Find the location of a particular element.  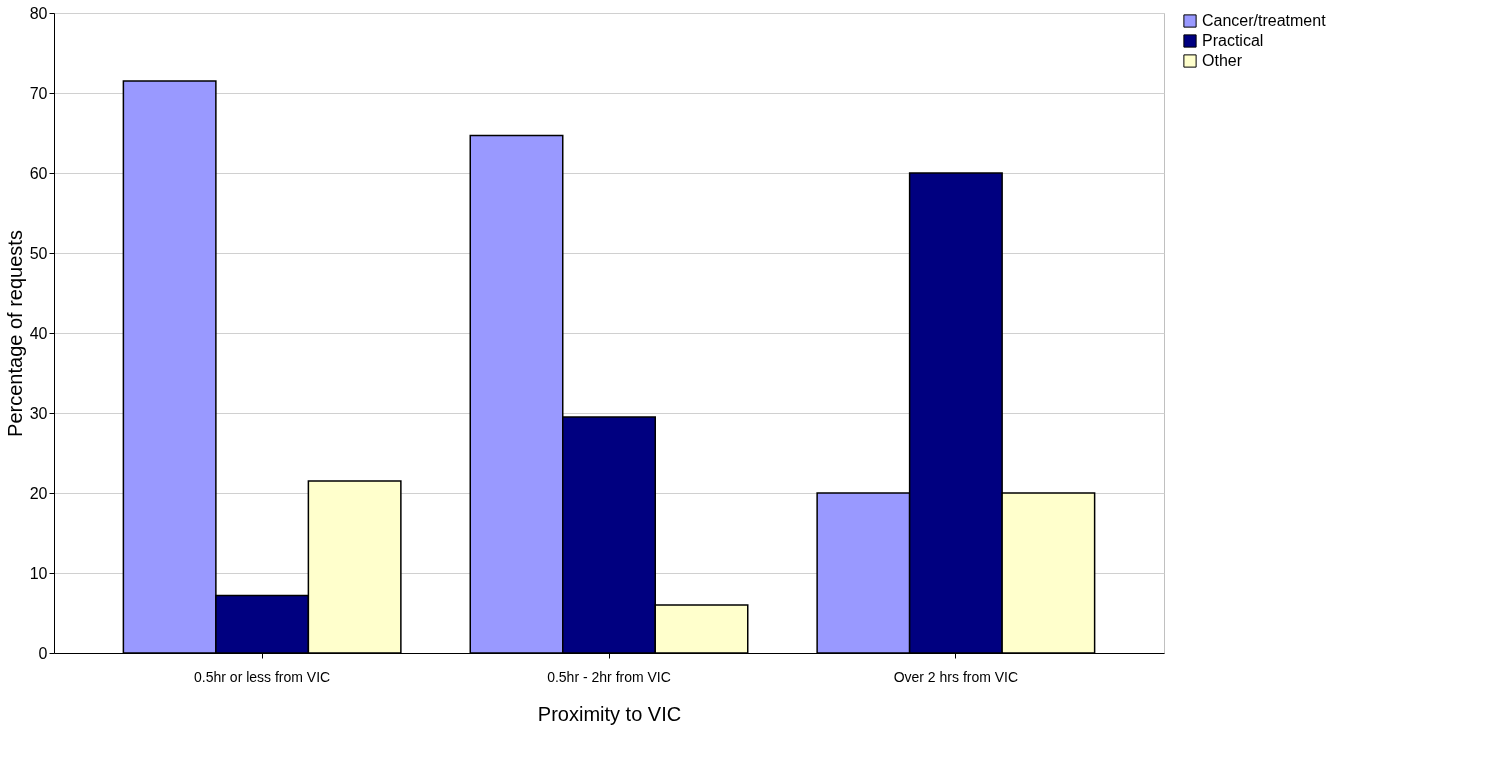

y-tick-label: 40 is located at coordinates (38, 333).